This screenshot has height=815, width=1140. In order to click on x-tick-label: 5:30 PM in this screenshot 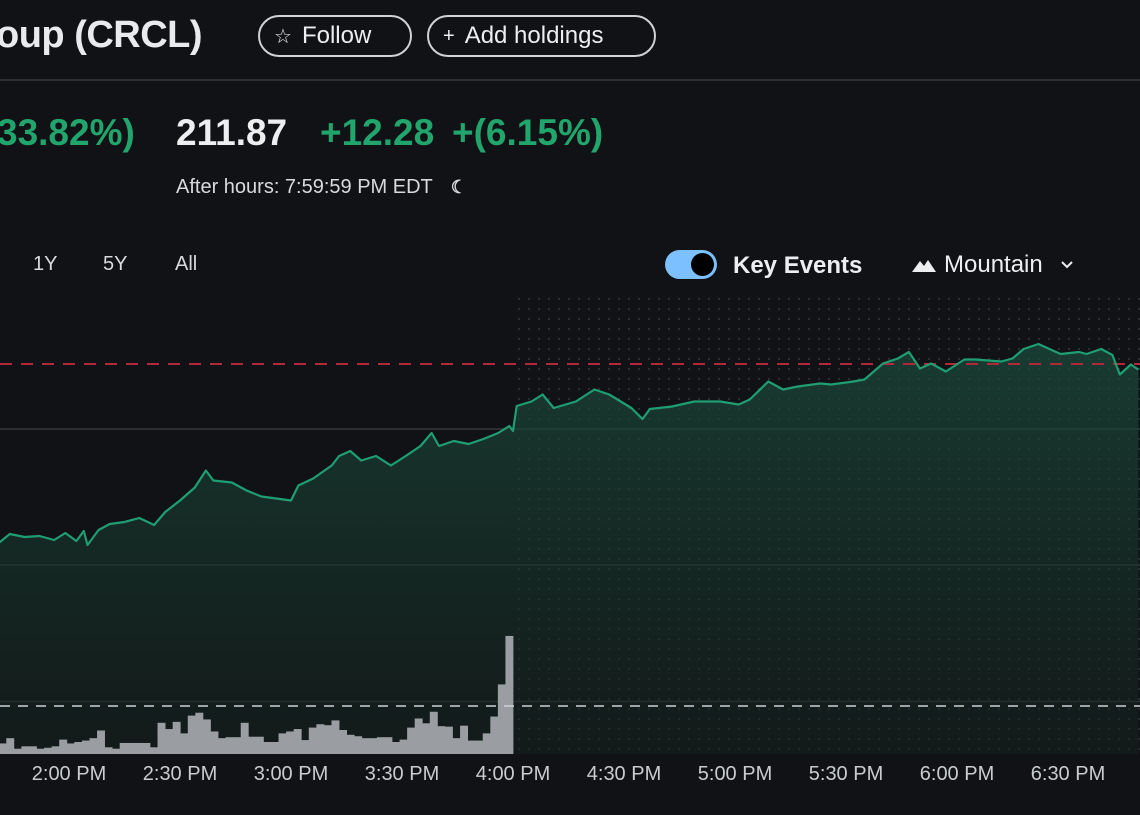, I will do `click(846, 774)`.